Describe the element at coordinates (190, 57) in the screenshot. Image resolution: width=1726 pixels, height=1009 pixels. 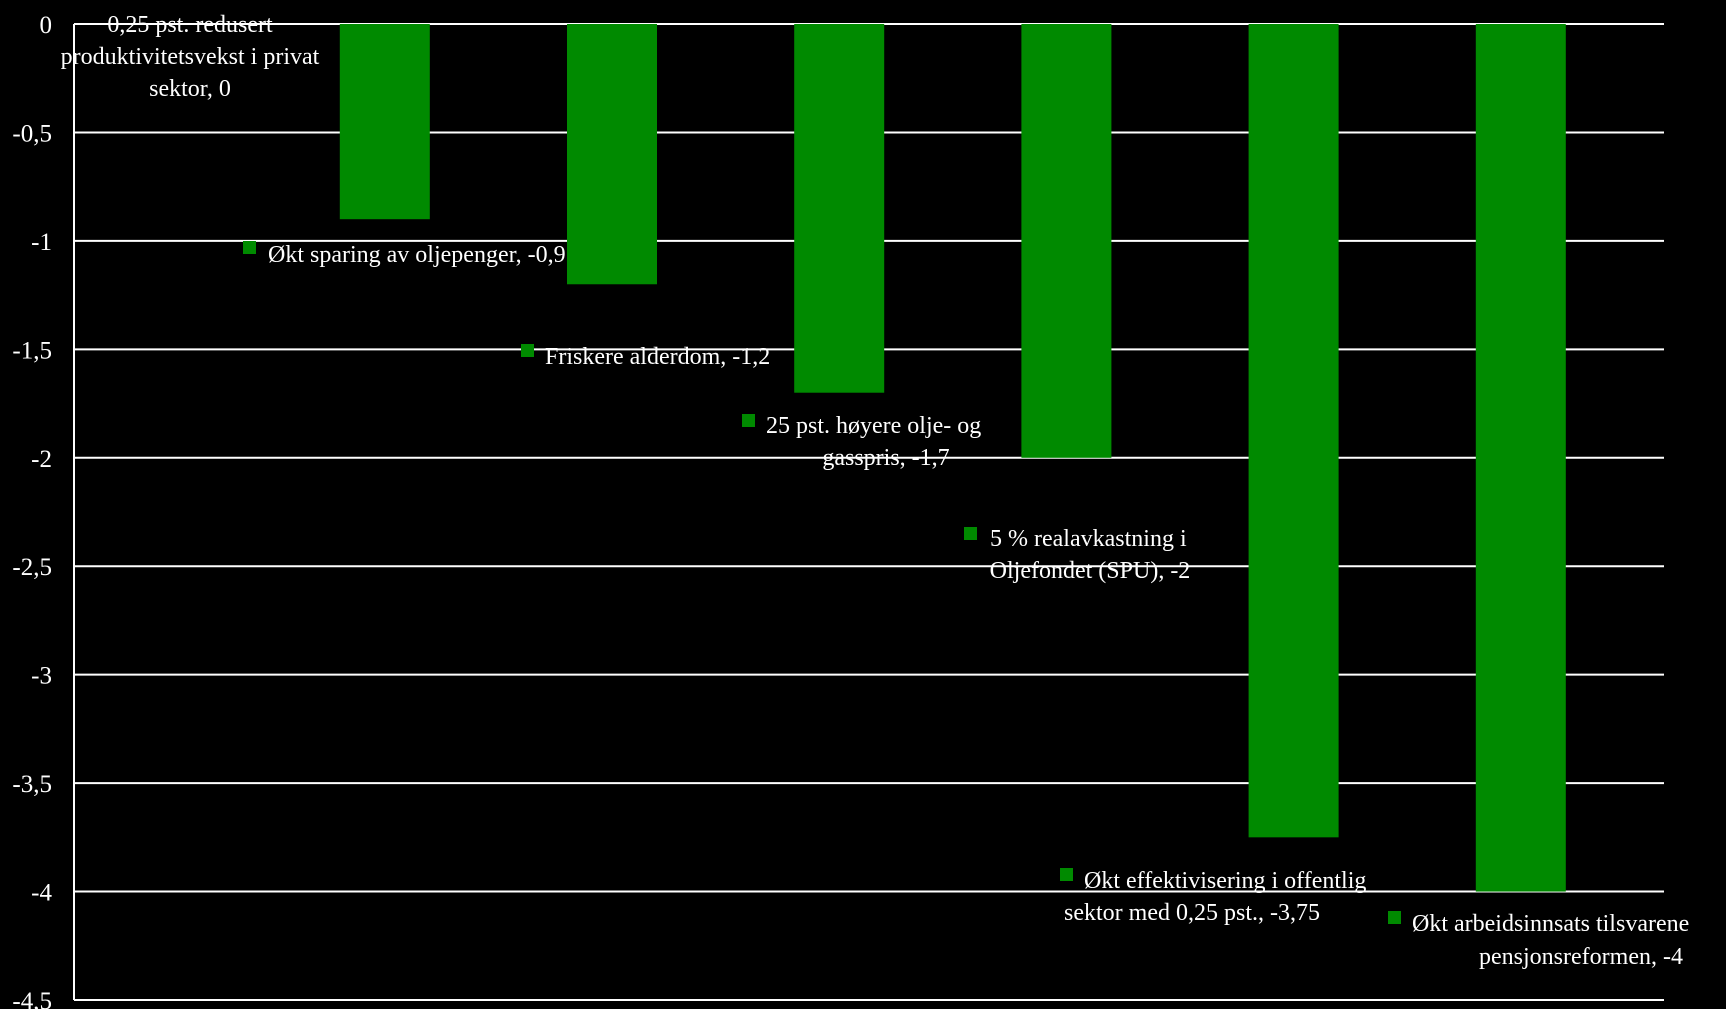
I see `data-label: produktivitetsvekst i privat` at that location.